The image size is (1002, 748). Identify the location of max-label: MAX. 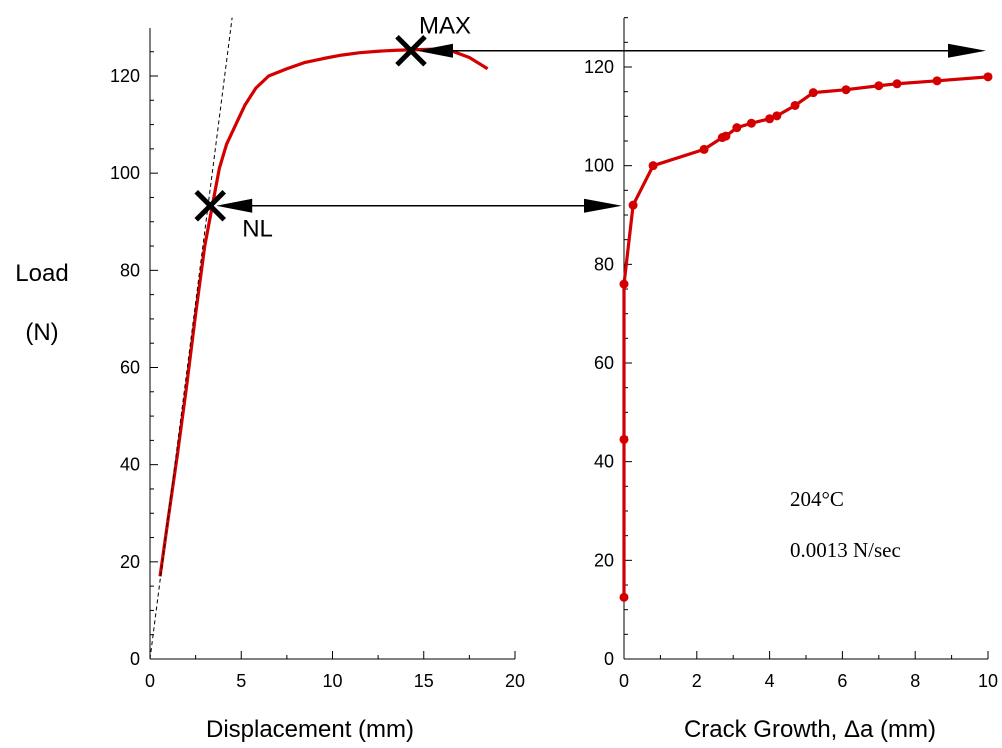
(445, 26).